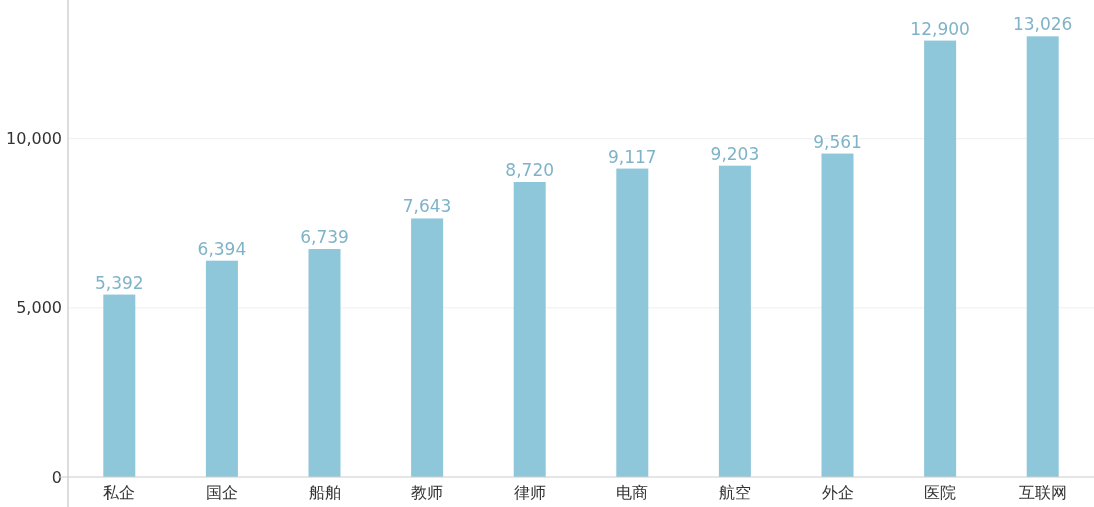  Describe the element at coordinates (837, 492) in the screenshot. I see `x-tick-label: 外企` at that location.